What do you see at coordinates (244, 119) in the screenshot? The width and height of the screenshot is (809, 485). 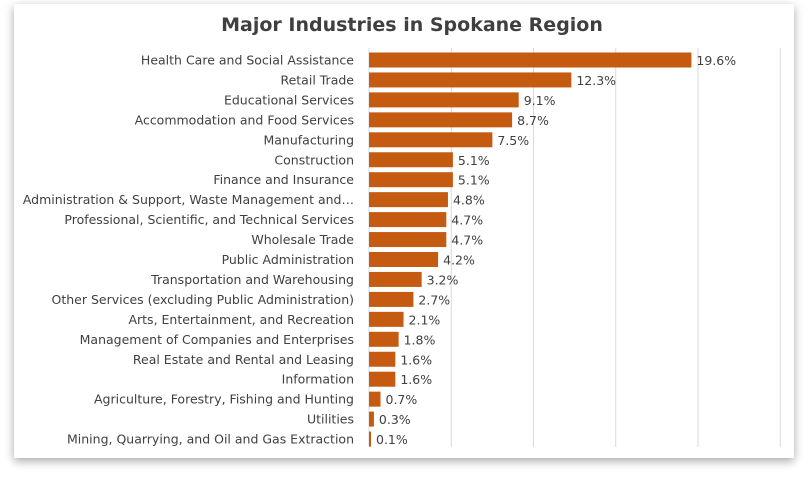 I see `category-label: Accommodation and Food Services` at bounding box center [244, 119].